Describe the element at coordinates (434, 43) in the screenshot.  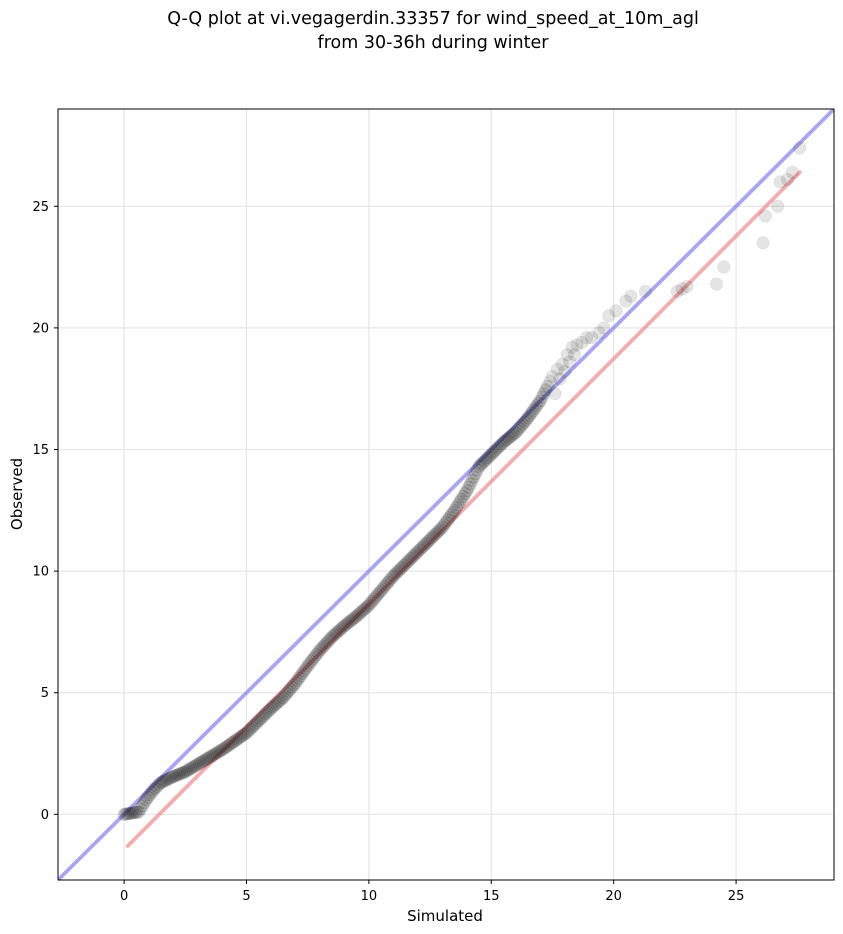
I see `chart-title-line-2: from 30-36h during winter` at that location.